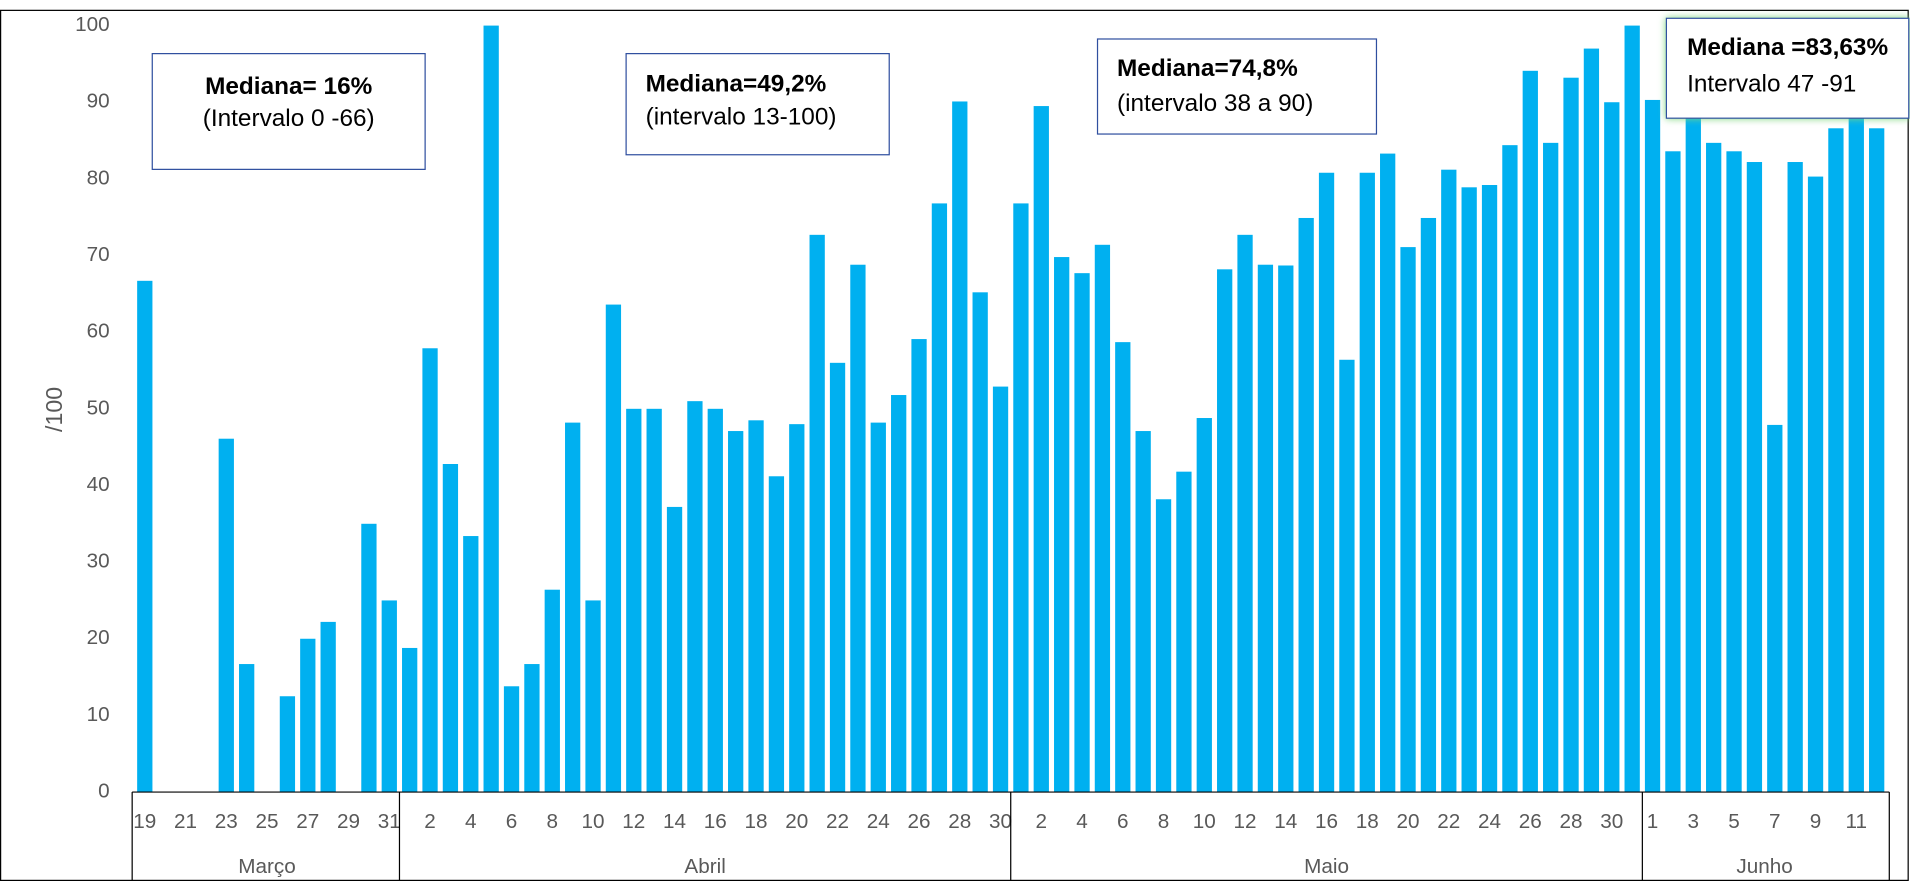 The image size is (1910, 881). I want to click on annotation-title: Mediana =83,63%, so click(1787, 47).